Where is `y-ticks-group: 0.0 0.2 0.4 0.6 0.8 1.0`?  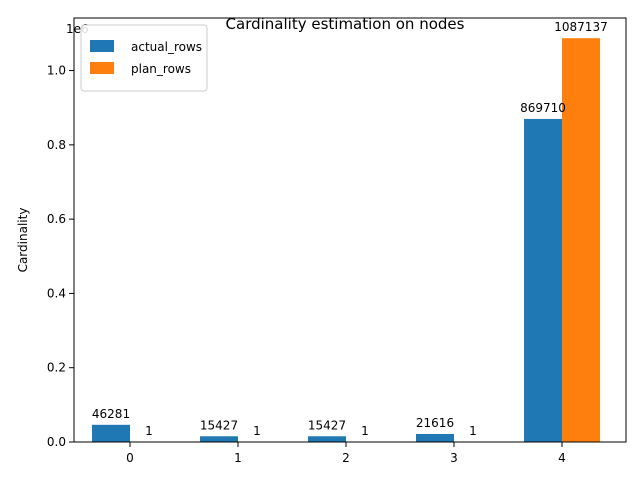
y-ticks-group: 0.0 0.2 0.4 0.6 0.8 1.0 is located at coordinates (60, 256).